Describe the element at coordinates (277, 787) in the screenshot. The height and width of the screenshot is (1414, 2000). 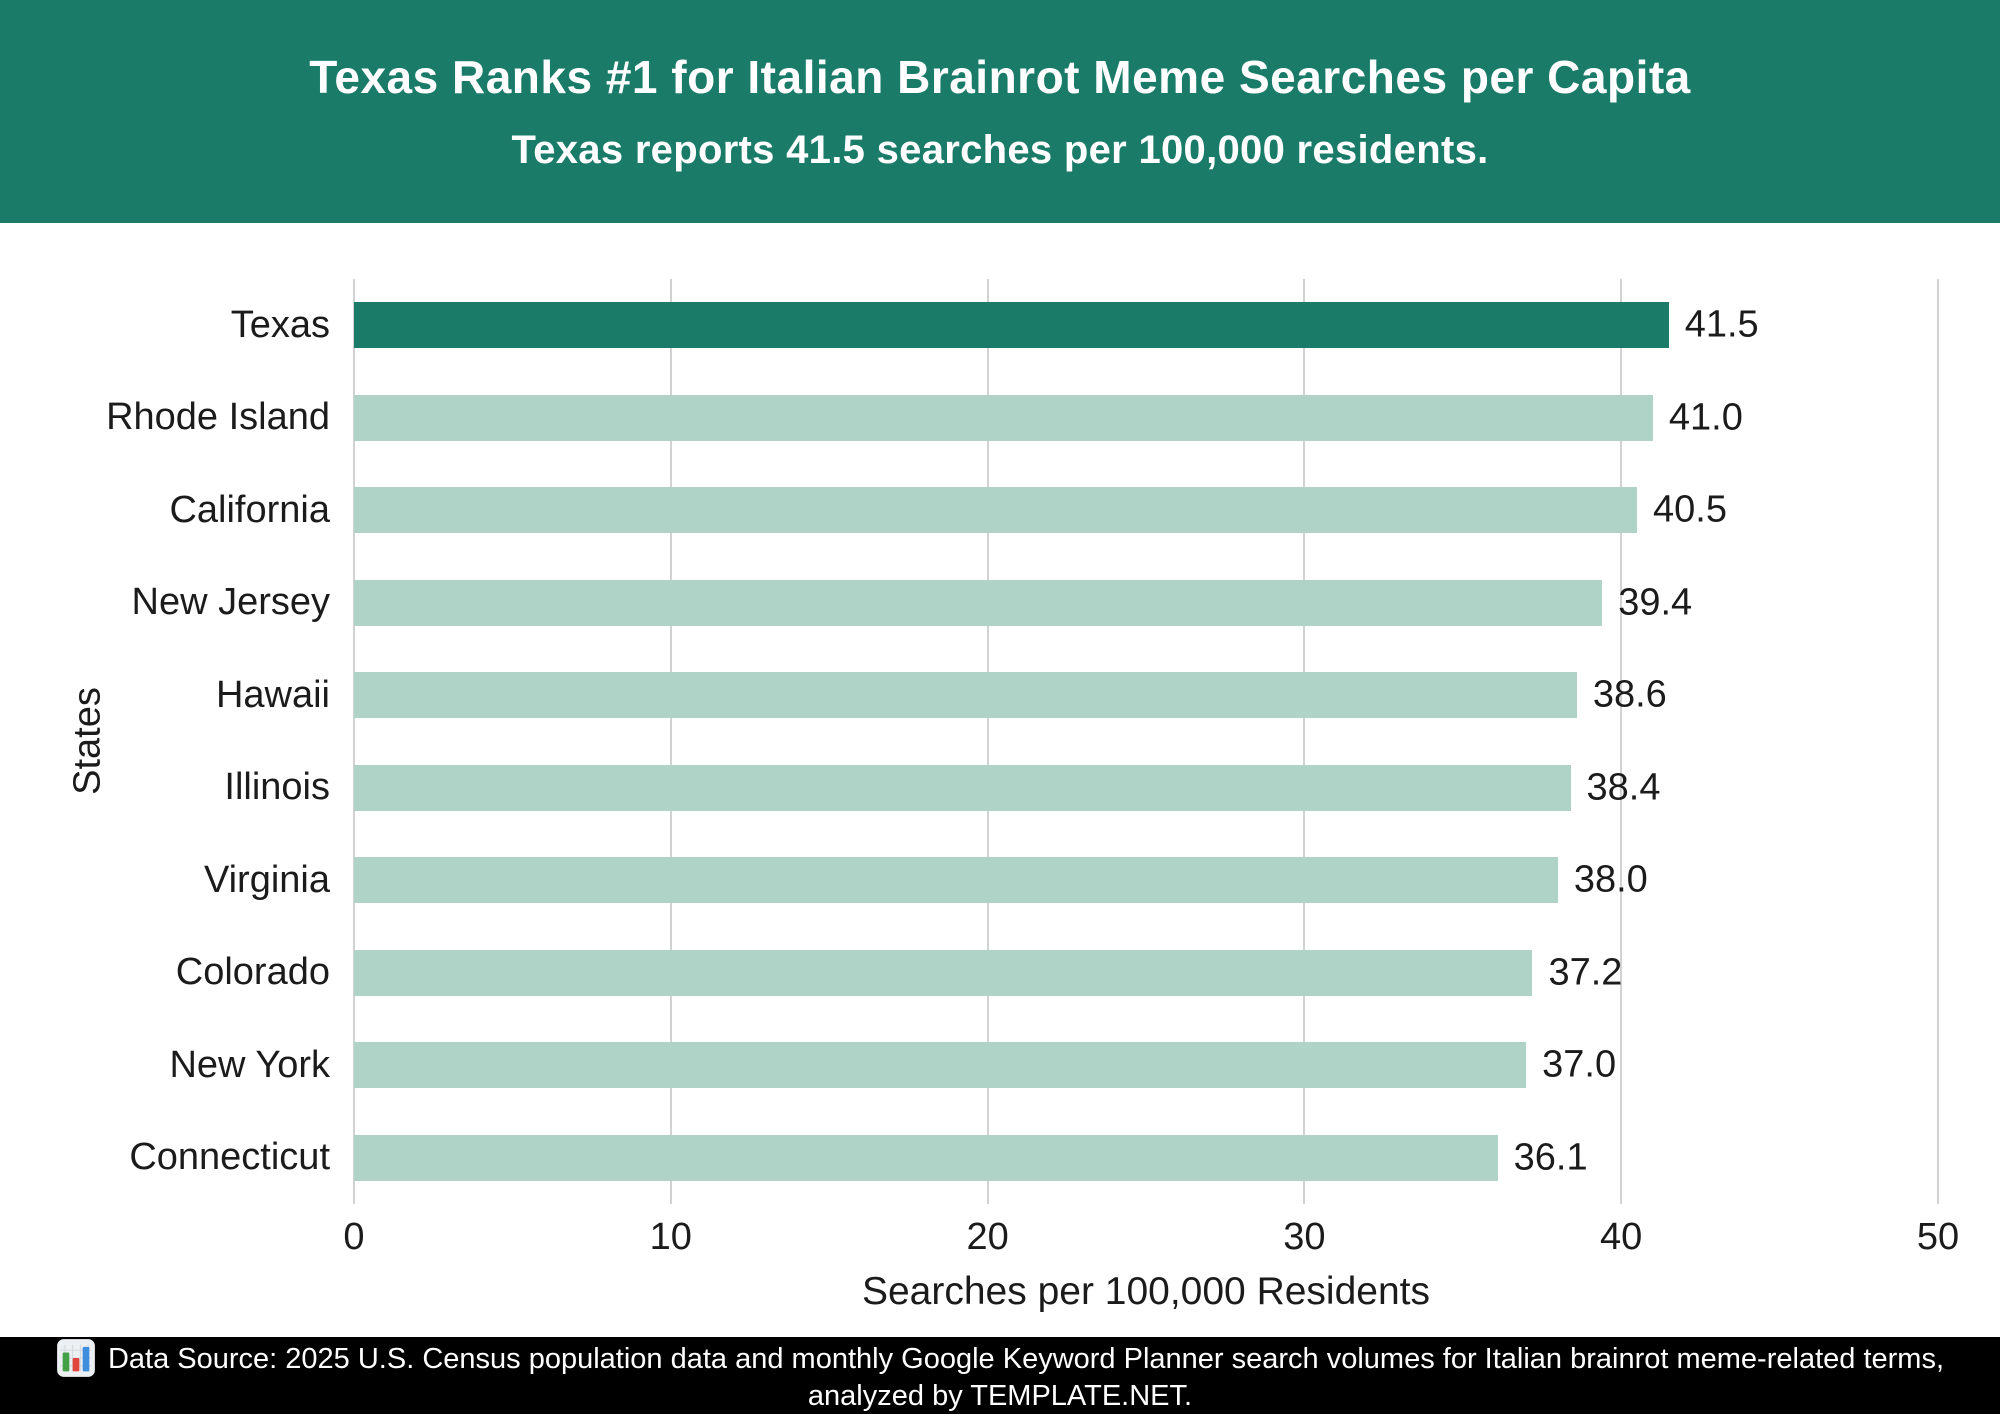
I see `state-label: Illinois` at that location.